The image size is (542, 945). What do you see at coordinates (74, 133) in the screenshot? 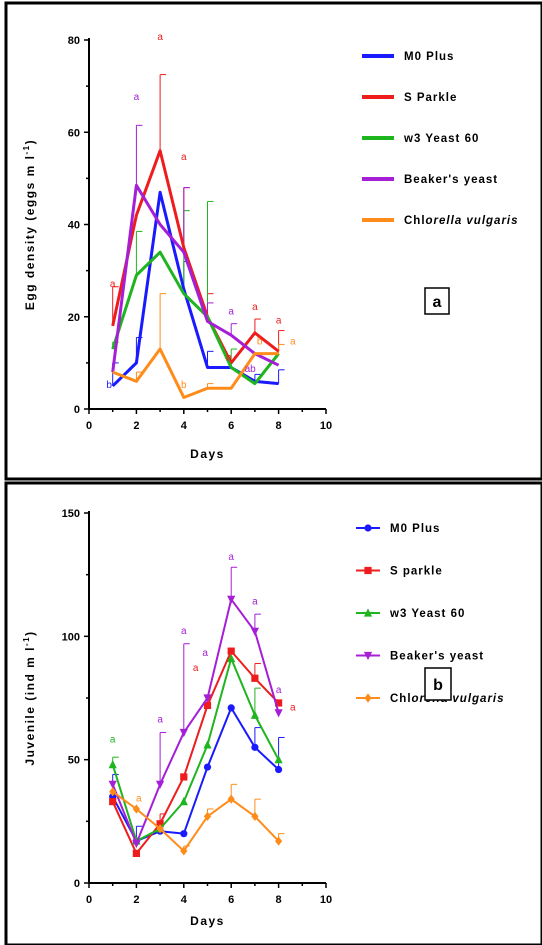
I see `chart-a-y-tick-label: 60` at bounding box center [74, 133].